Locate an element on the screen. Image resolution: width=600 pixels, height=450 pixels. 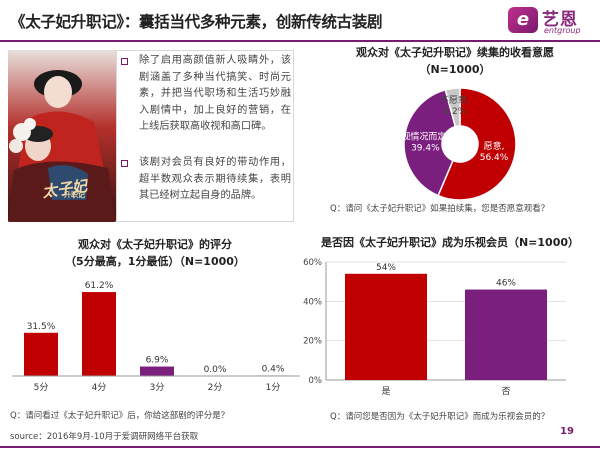
score-category-label: 4分 is located at coordinates (99, 387).